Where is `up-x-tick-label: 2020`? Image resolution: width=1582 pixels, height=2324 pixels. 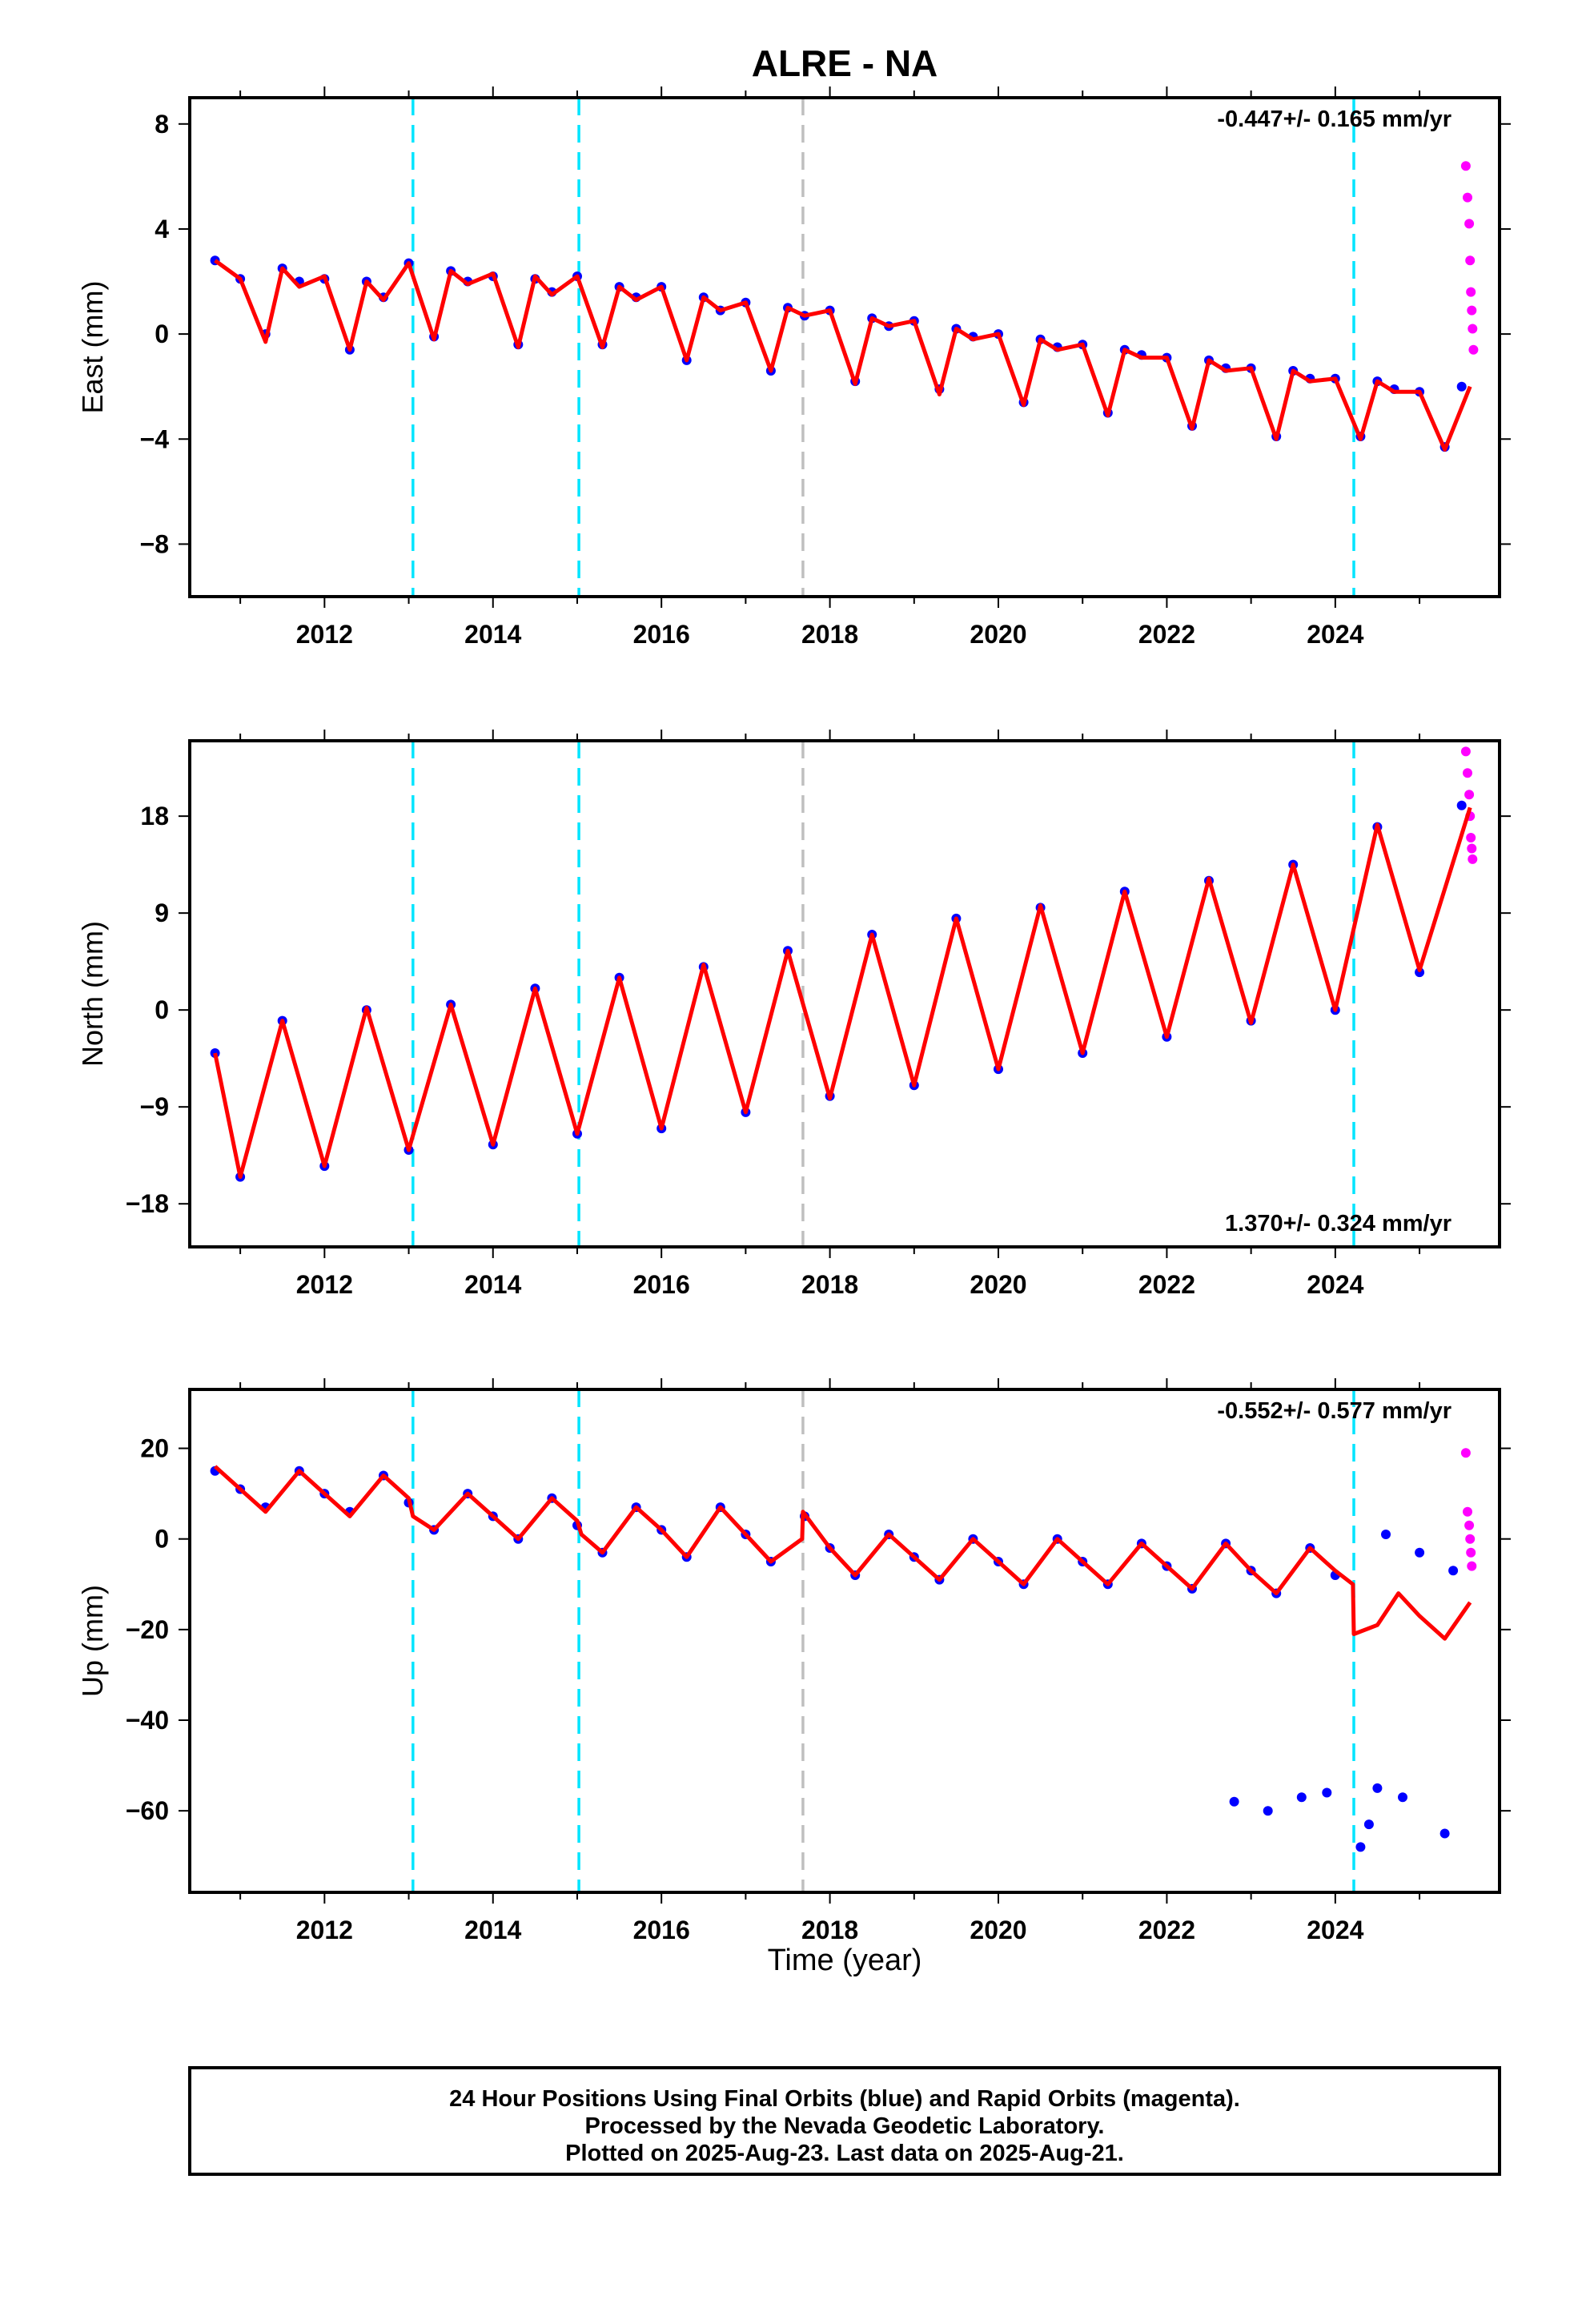
up-x-tick-label: 2020 is located at coordinates (998, 1930).